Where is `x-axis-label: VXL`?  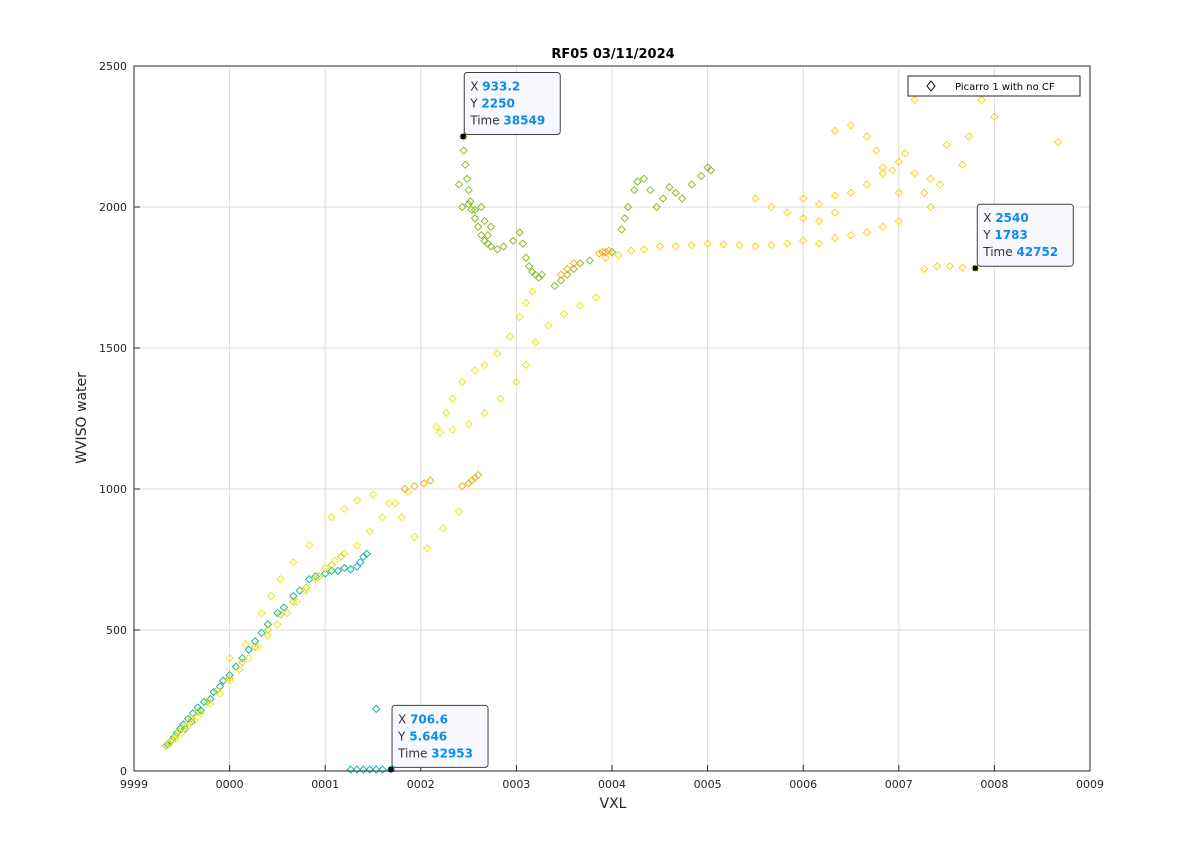
x-axis-label: VXL is located at coordinates (613, 804).